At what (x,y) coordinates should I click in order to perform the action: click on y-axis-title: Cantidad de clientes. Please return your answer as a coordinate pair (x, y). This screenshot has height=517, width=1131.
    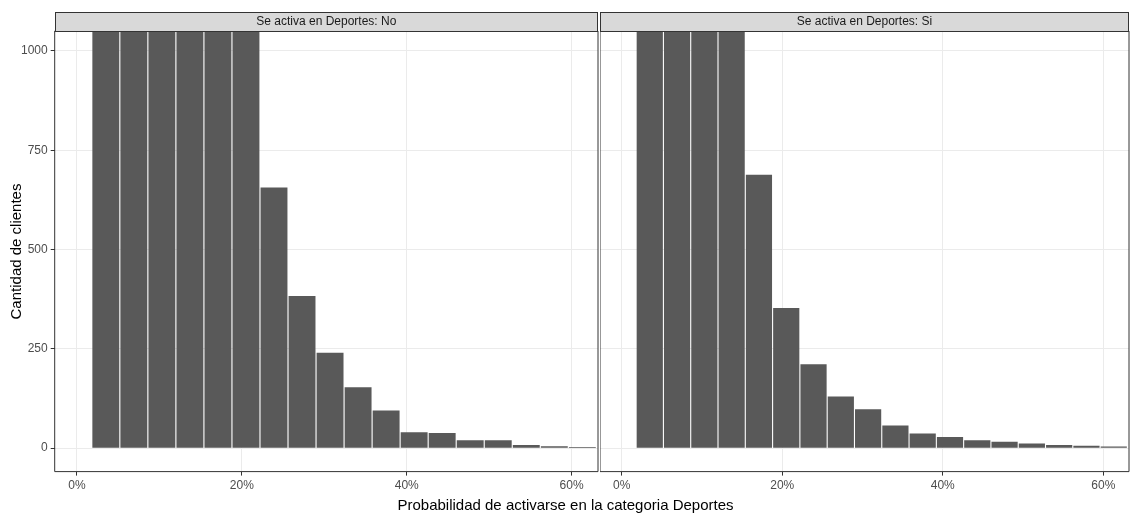
    Looking at the image, I should click on (16, 251).